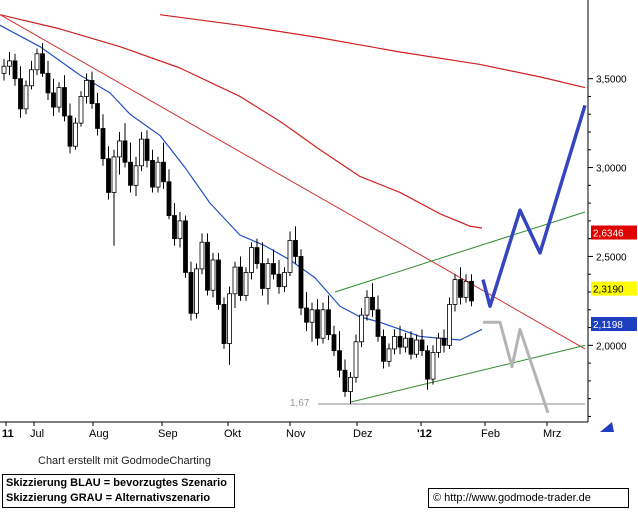 Image resolution: width=638 pixels, height=520 pixels. Describe the element at coordinates (534, 206) in the screenshot. I see `scenario-blue` at that location.